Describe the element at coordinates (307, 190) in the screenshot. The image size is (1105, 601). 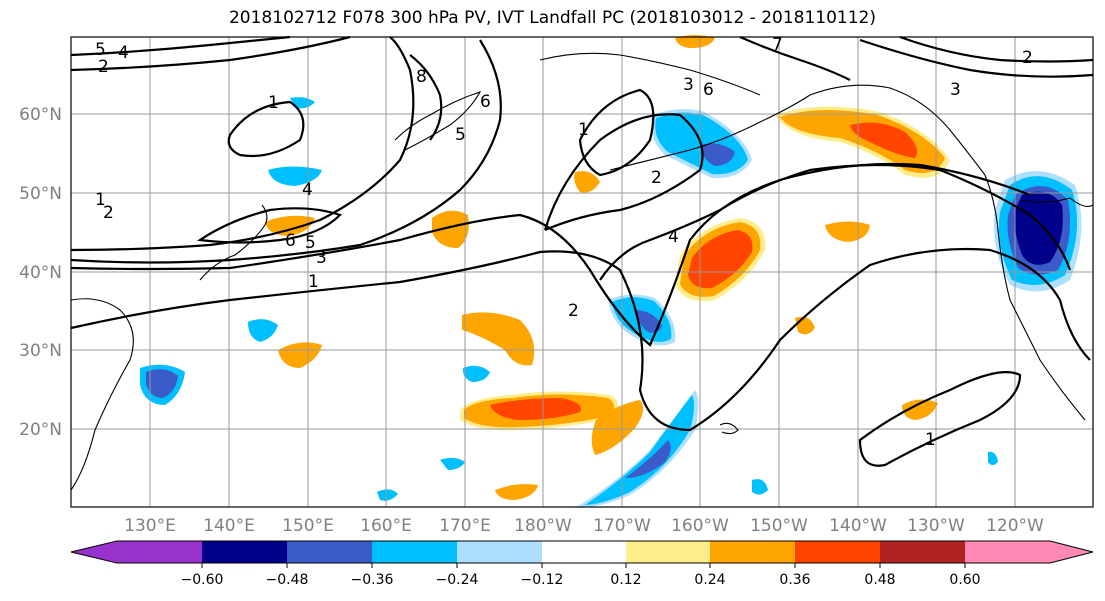
I see `clabel-4b: 4` at that location.